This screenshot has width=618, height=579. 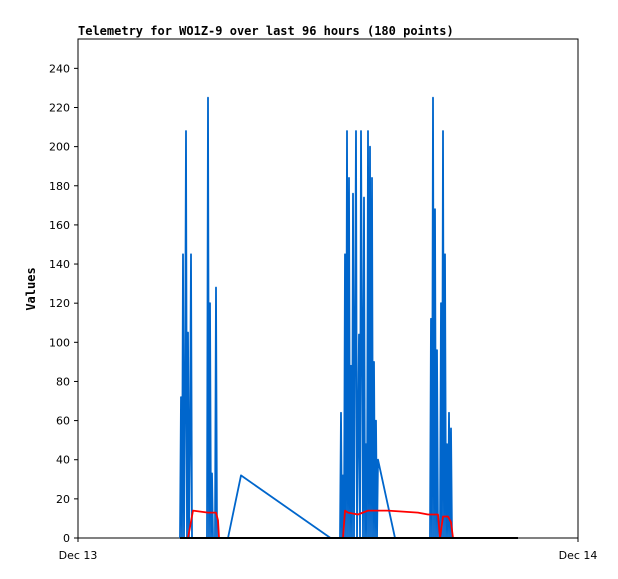 What do you see at coordinates (63, 421) in the screenshot?
I see `y-tick-label: 60` at bounding box center [63, 421].